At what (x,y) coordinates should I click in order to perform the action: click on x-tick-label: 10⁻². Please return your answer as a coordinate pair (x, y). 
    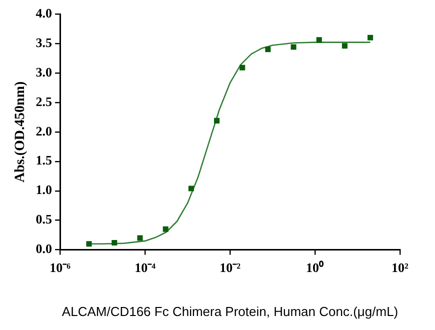
    Looking at the image, I should click on (230, 267).